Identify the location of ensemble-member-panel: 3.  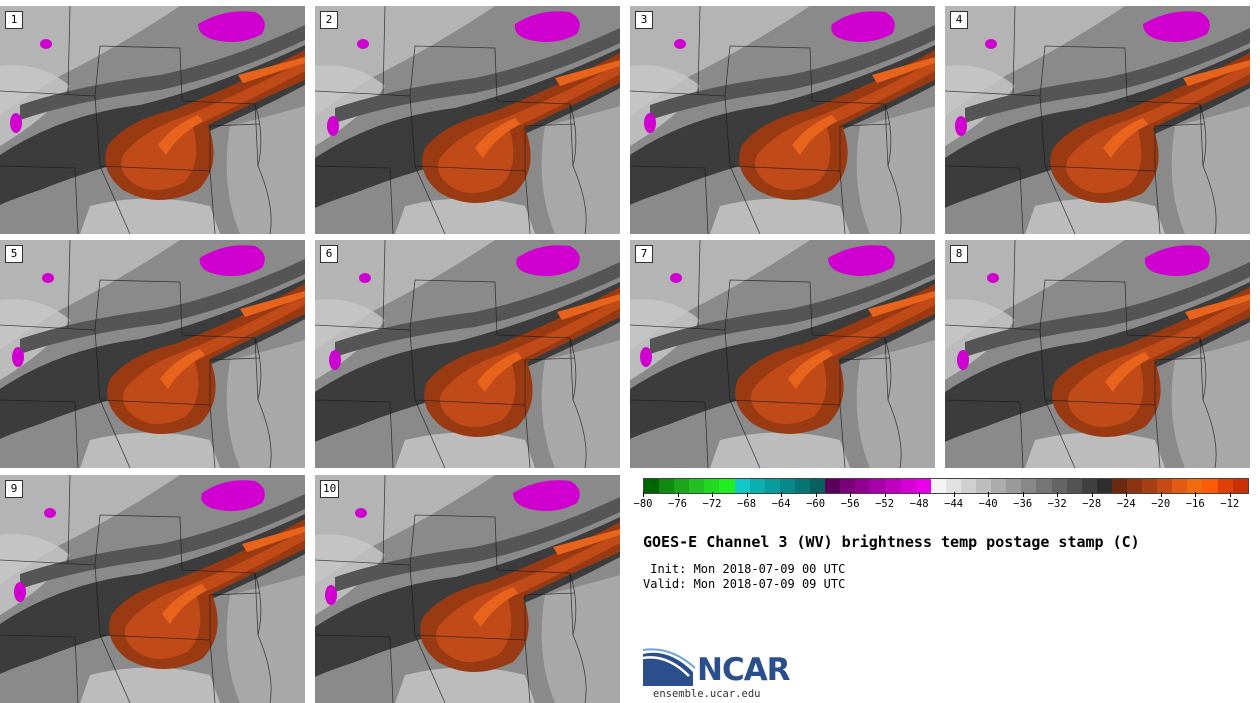
(782, 120).